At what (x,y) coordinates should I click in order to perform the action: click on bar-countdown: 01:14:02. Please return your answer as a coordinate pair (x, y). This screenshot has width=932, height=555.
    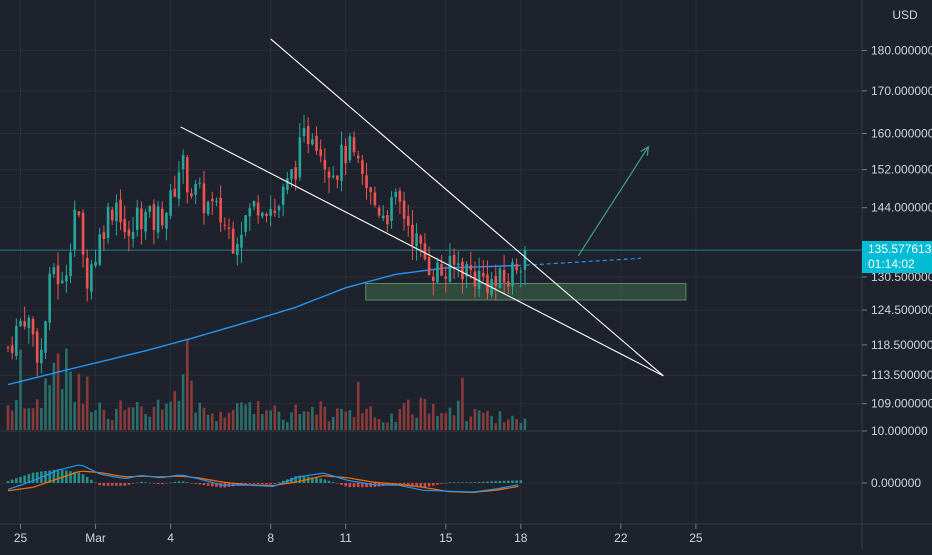
    Looking at the image, I should click on (891, 264).